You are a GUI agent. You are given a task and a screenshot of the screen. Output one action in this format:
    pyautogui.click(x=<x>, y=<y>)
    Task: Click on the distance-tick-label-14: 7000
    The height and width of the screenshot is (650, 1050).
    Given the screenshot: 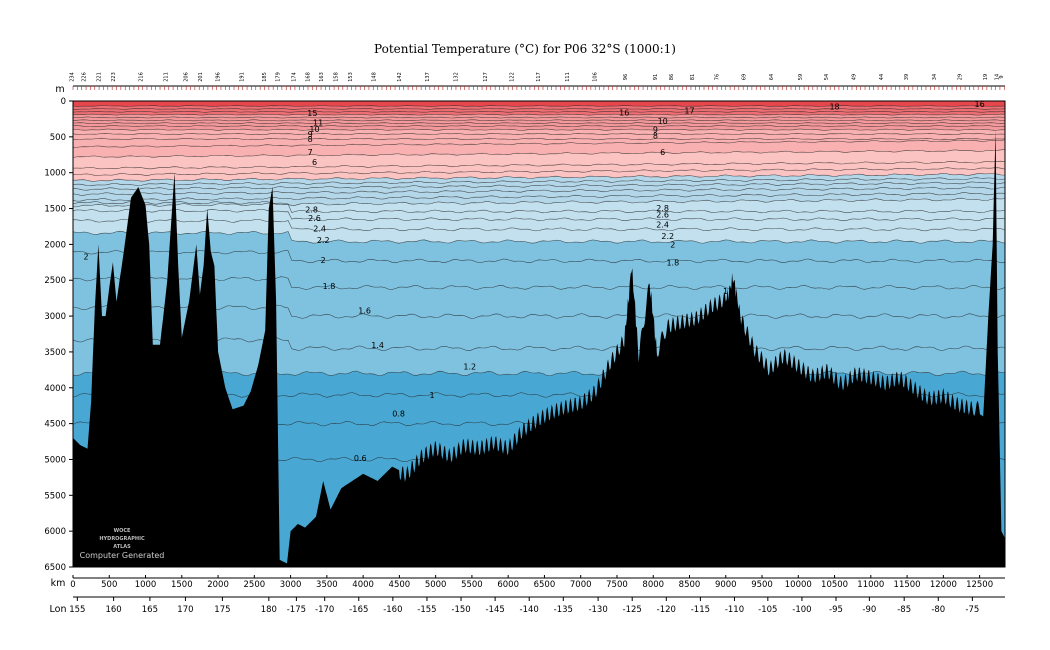 What is the action you would take?
    pyautogui.click(x=581, y=585)
    